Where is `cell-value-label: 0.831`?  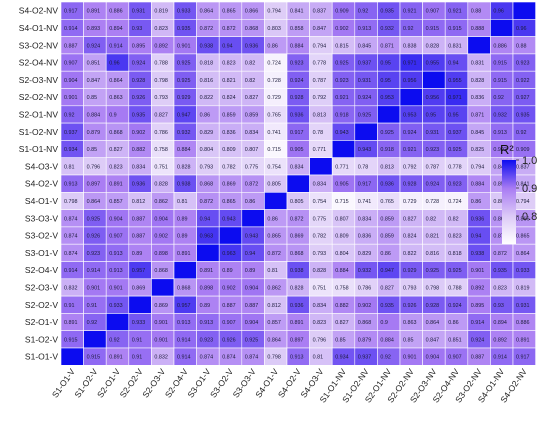 cell-value-label: 0.831 is located at coordinates (455, 46).